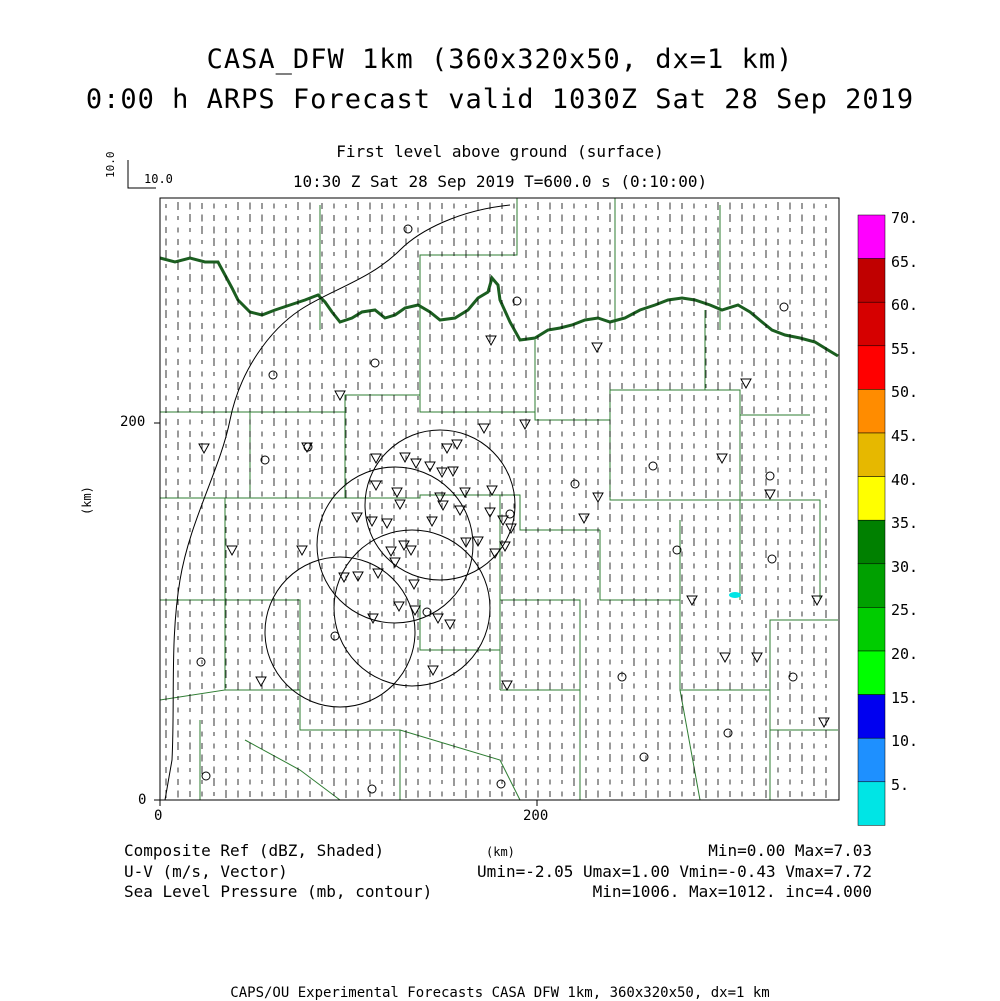 This screenshot has height=1001, width=1000. What do you see at coordinates (254, 850) in the screenshot?
I see `field-reflectivity: Composite Ref (dBZ, Shaded)` at bounding box center [254, 850].